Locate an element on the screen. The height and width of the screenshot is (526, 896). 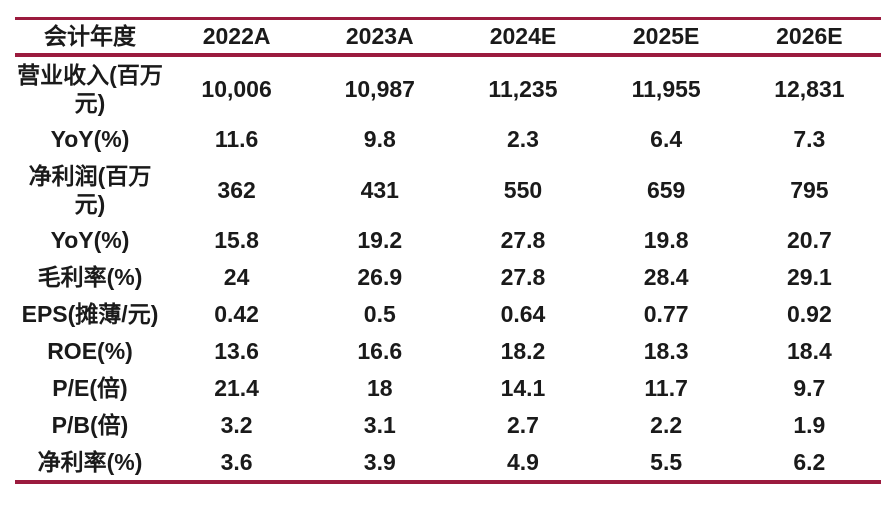
value-cell: 6.4 is located at coordinates (666, 139).